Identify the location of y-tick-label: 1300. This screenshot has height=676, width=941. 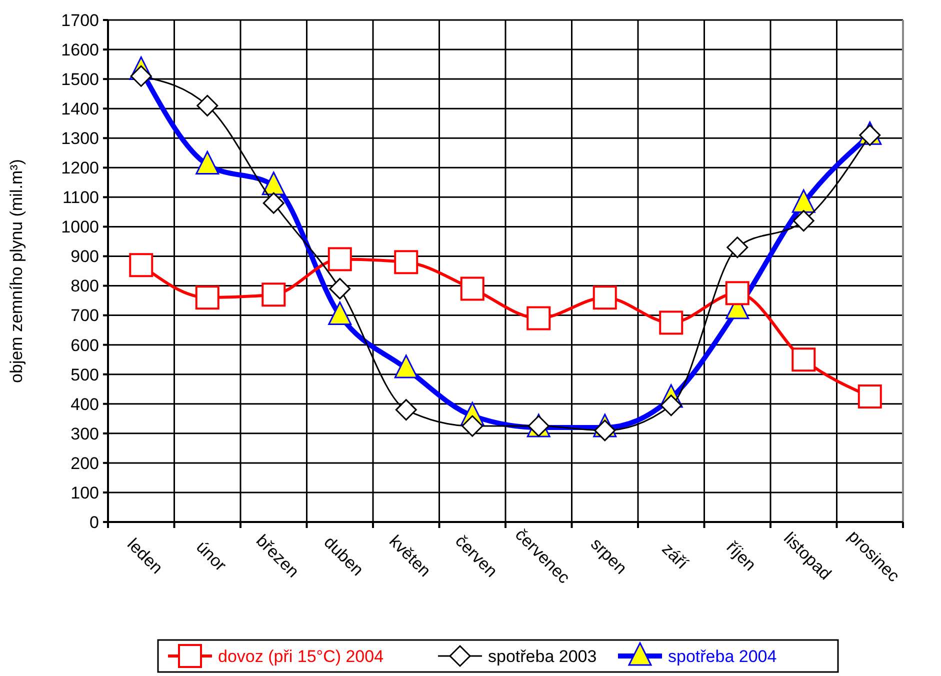
(80, 138).